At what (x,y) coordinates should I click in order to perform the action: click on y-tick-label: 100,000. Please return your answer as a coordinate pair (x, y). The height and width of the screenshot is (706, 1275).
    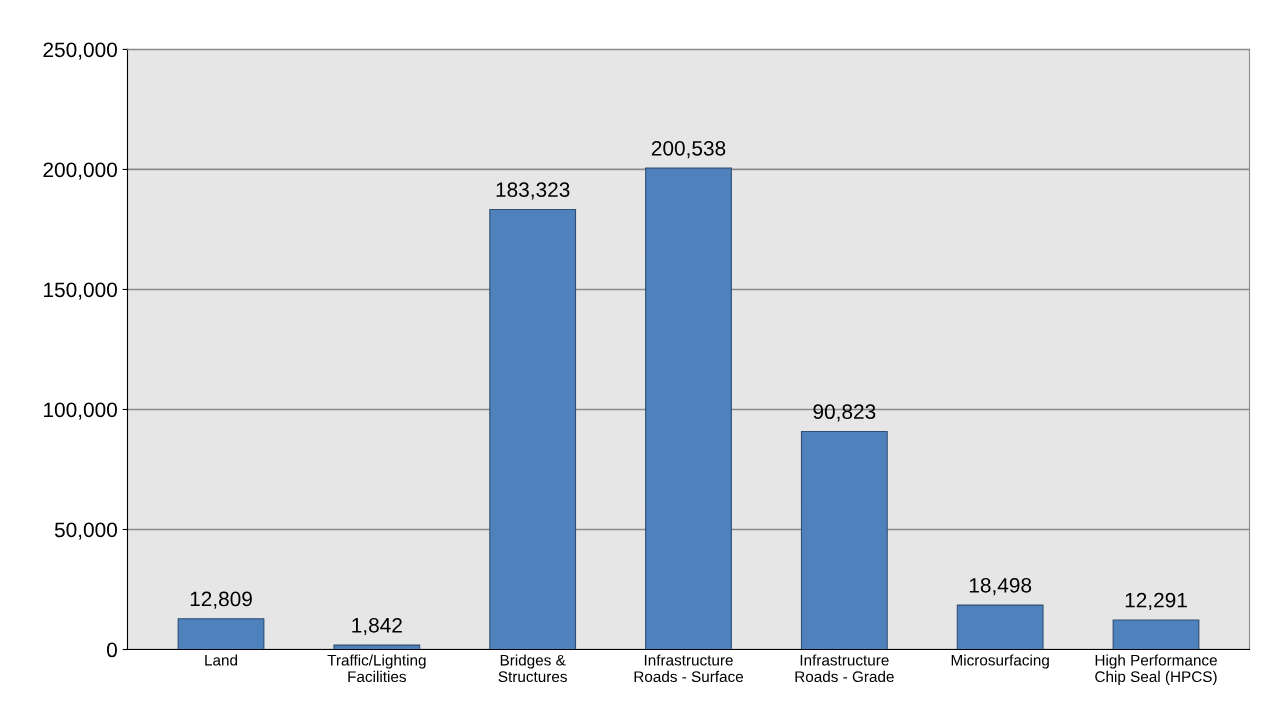
    Looking at the image, I should click on (80, 411).